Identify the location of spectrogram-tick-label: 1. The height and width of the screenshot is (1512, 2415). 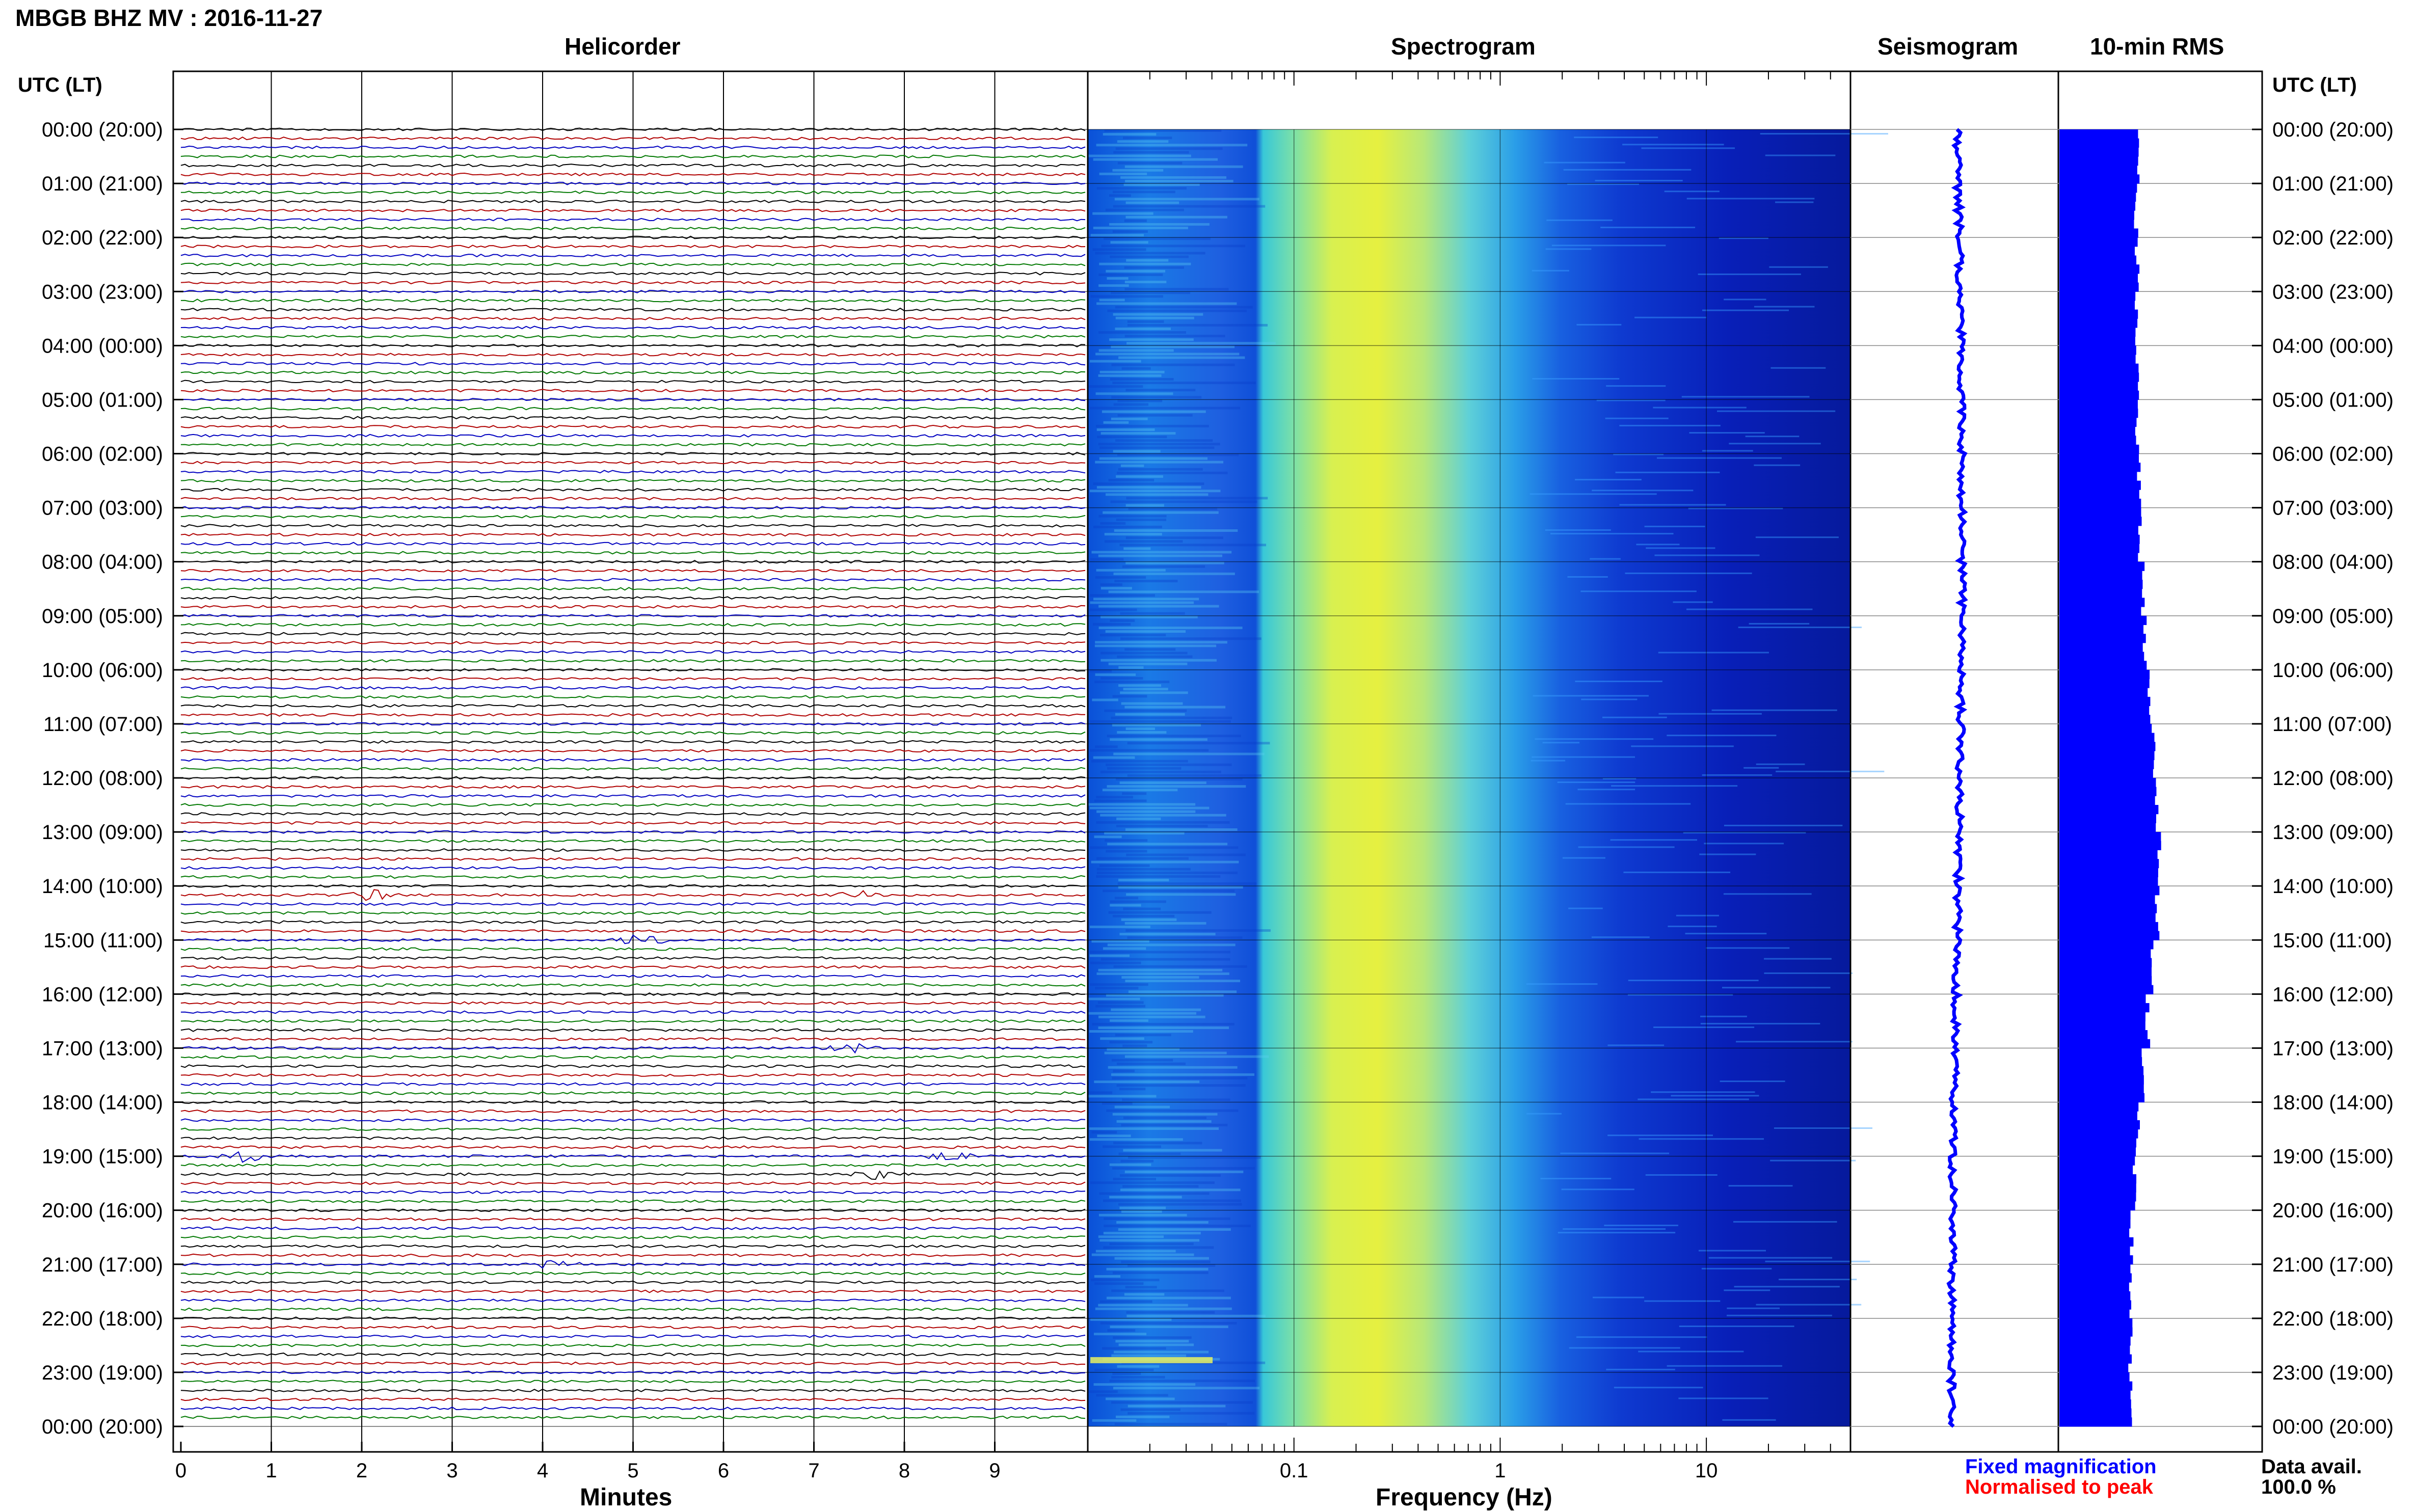
(1500, 1471).